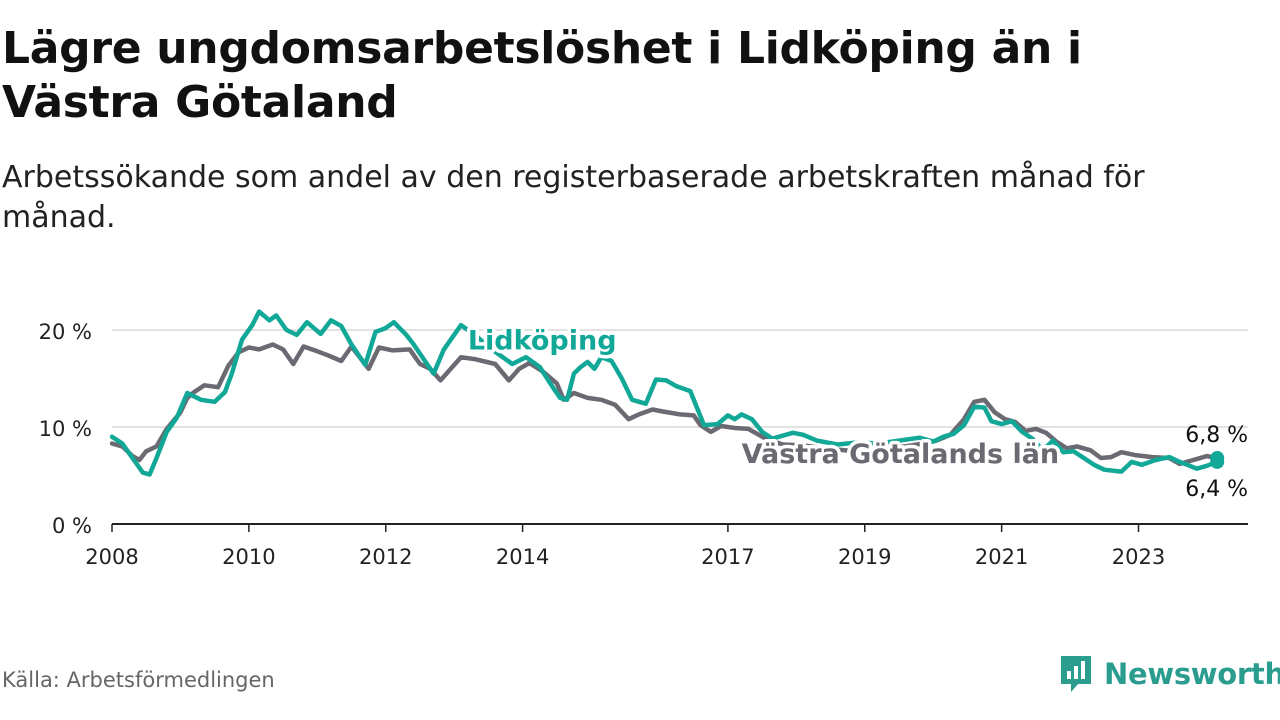 The image size is (1280, 720). Describe the element at coordinates (248, 557) in the screenshot. I see `x-tick-label: 2010` at that location.